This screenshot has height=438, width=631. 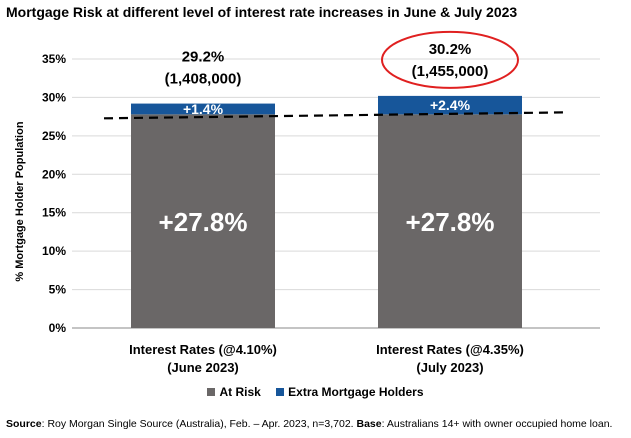 What do you see at coordinates (280, 392) in the screenshot?
I see `legend-swatch-extra-mortgage-holders` at bounding box center [280, 392].